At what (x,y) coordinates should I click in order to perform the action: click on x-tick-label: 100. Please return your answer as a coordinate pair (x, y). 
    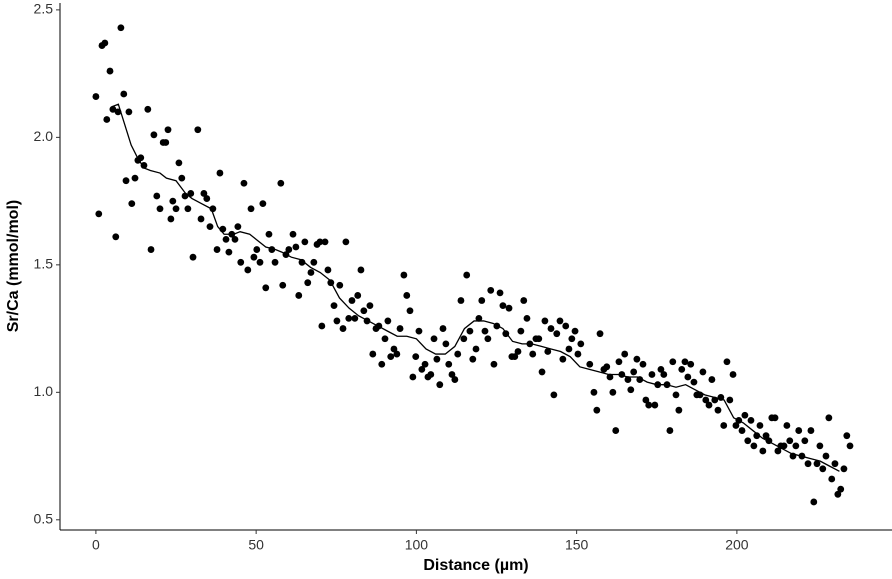
    Looking at the image, I should click on (417, 545).